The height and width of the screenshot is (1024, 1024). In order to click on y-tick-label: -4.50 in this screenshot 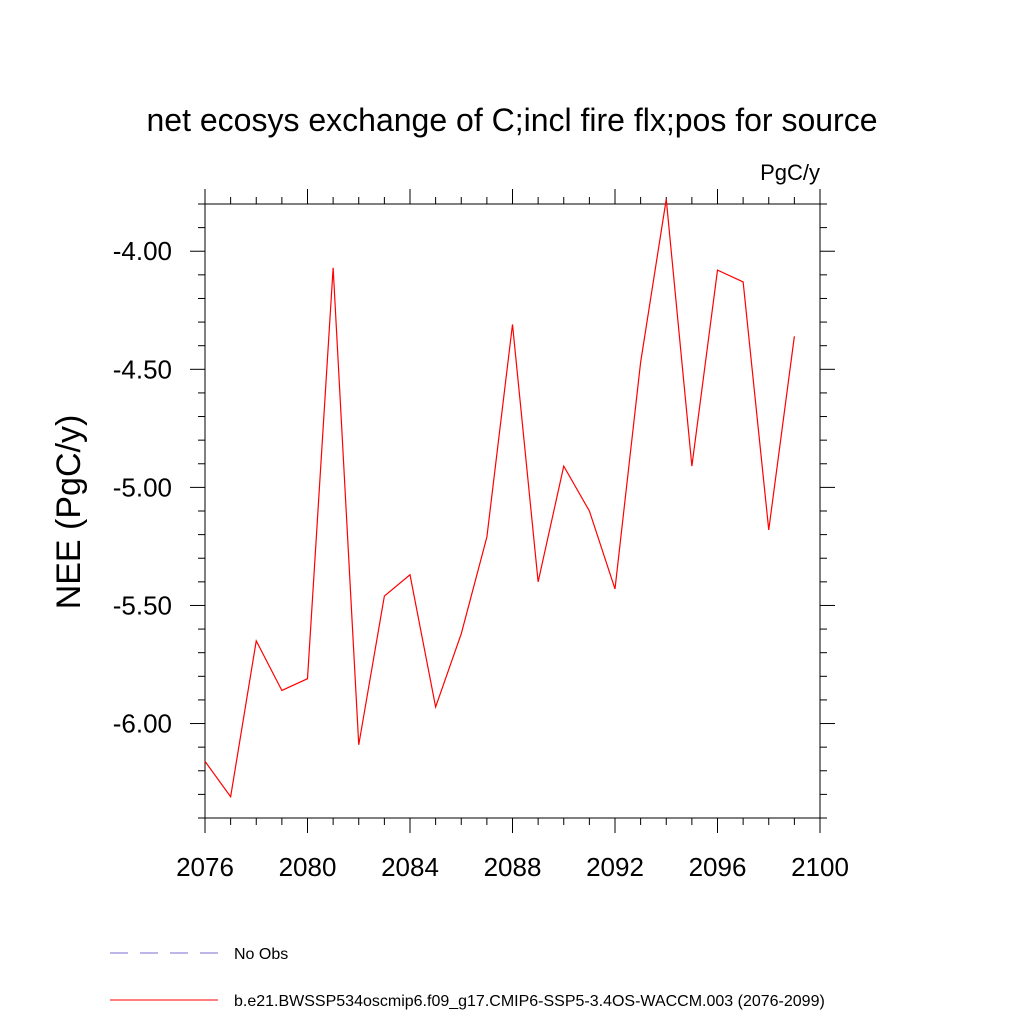, I will do `click(142, 369)`.